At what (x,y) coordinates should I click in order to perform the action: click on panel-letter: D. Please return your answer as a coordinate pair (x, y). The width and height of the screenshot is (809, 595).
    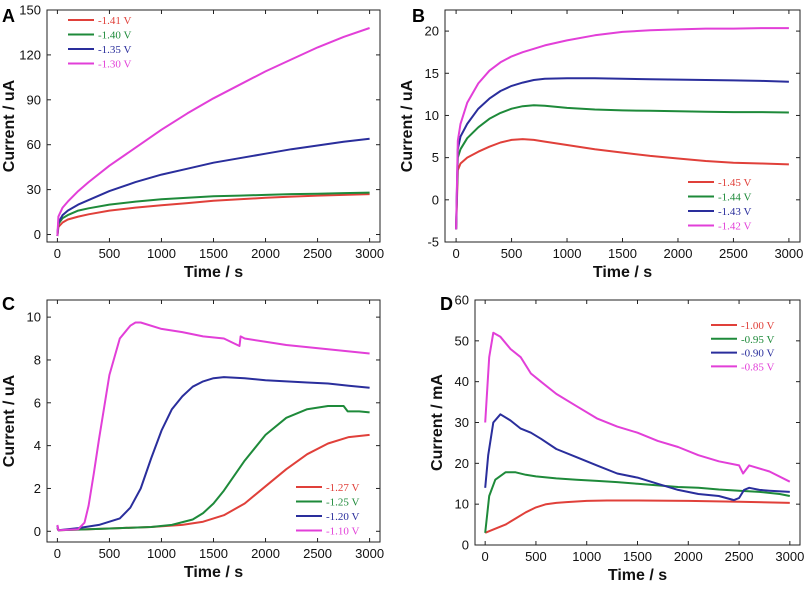
    Looking at the image, I should click on (446, 304).